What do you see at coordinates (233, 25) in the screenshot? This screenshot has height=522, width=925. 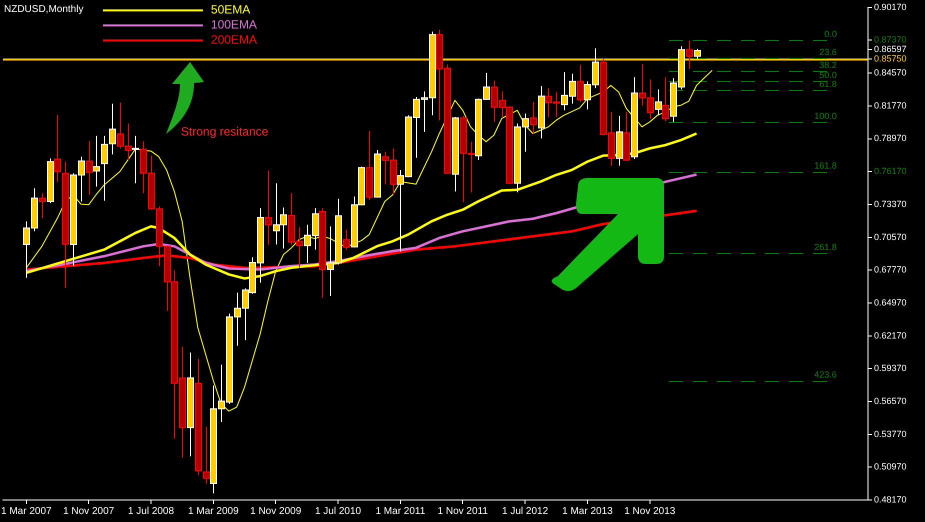 I see `text: 100EMA` at bounding box center [233, 25].